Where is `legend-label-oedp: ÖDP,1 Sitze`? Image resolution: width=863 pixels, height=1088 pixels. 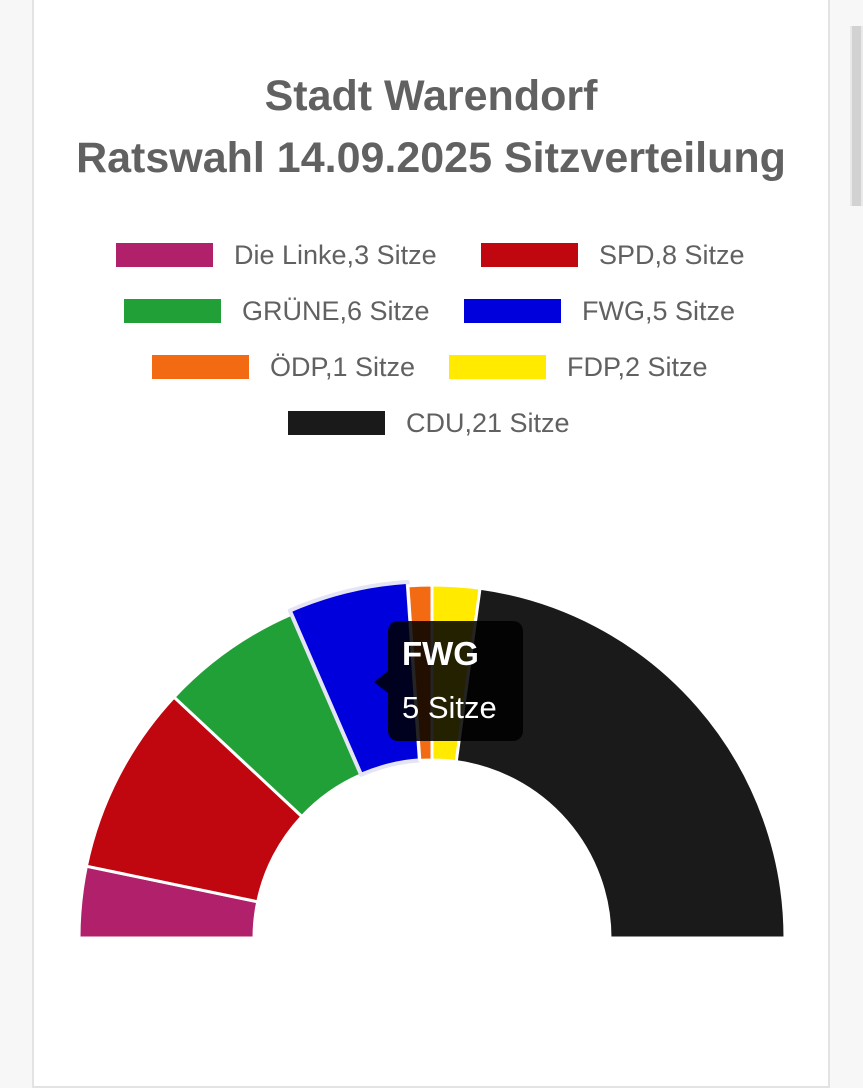
legend-label-oedp: ÖDP,1 Sitze is located at coordinates (343, 367).